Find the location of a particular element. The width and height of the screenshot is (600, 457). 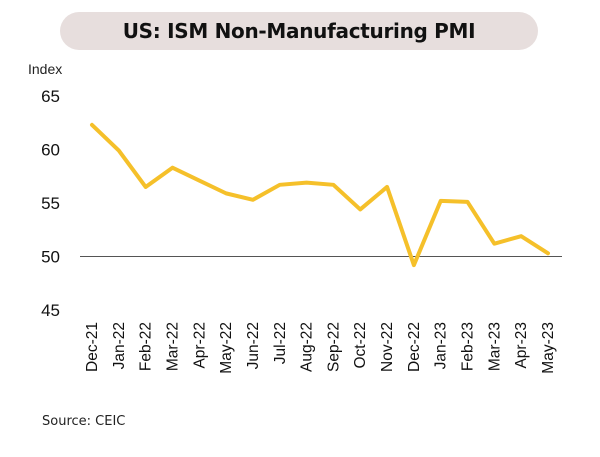

x-tick-label: Apr-22 is located at coordinates (199, 345).